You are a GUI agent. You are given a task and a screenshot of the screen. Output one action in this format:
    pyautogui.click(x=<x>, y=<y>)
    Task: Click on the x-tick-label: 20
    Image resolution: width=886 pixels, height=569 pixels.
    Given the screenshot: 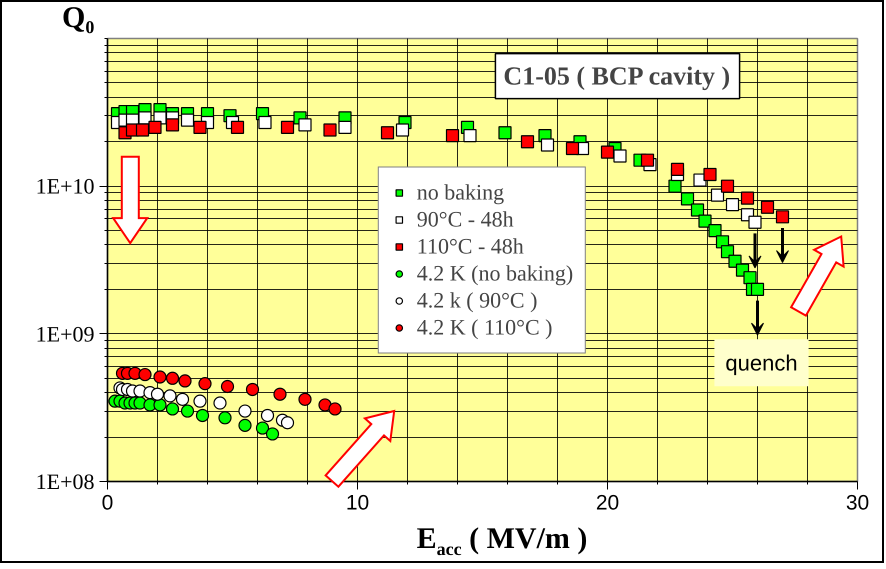 What is the action you would take?
    pyautogui.click(x=608, y=503)
    